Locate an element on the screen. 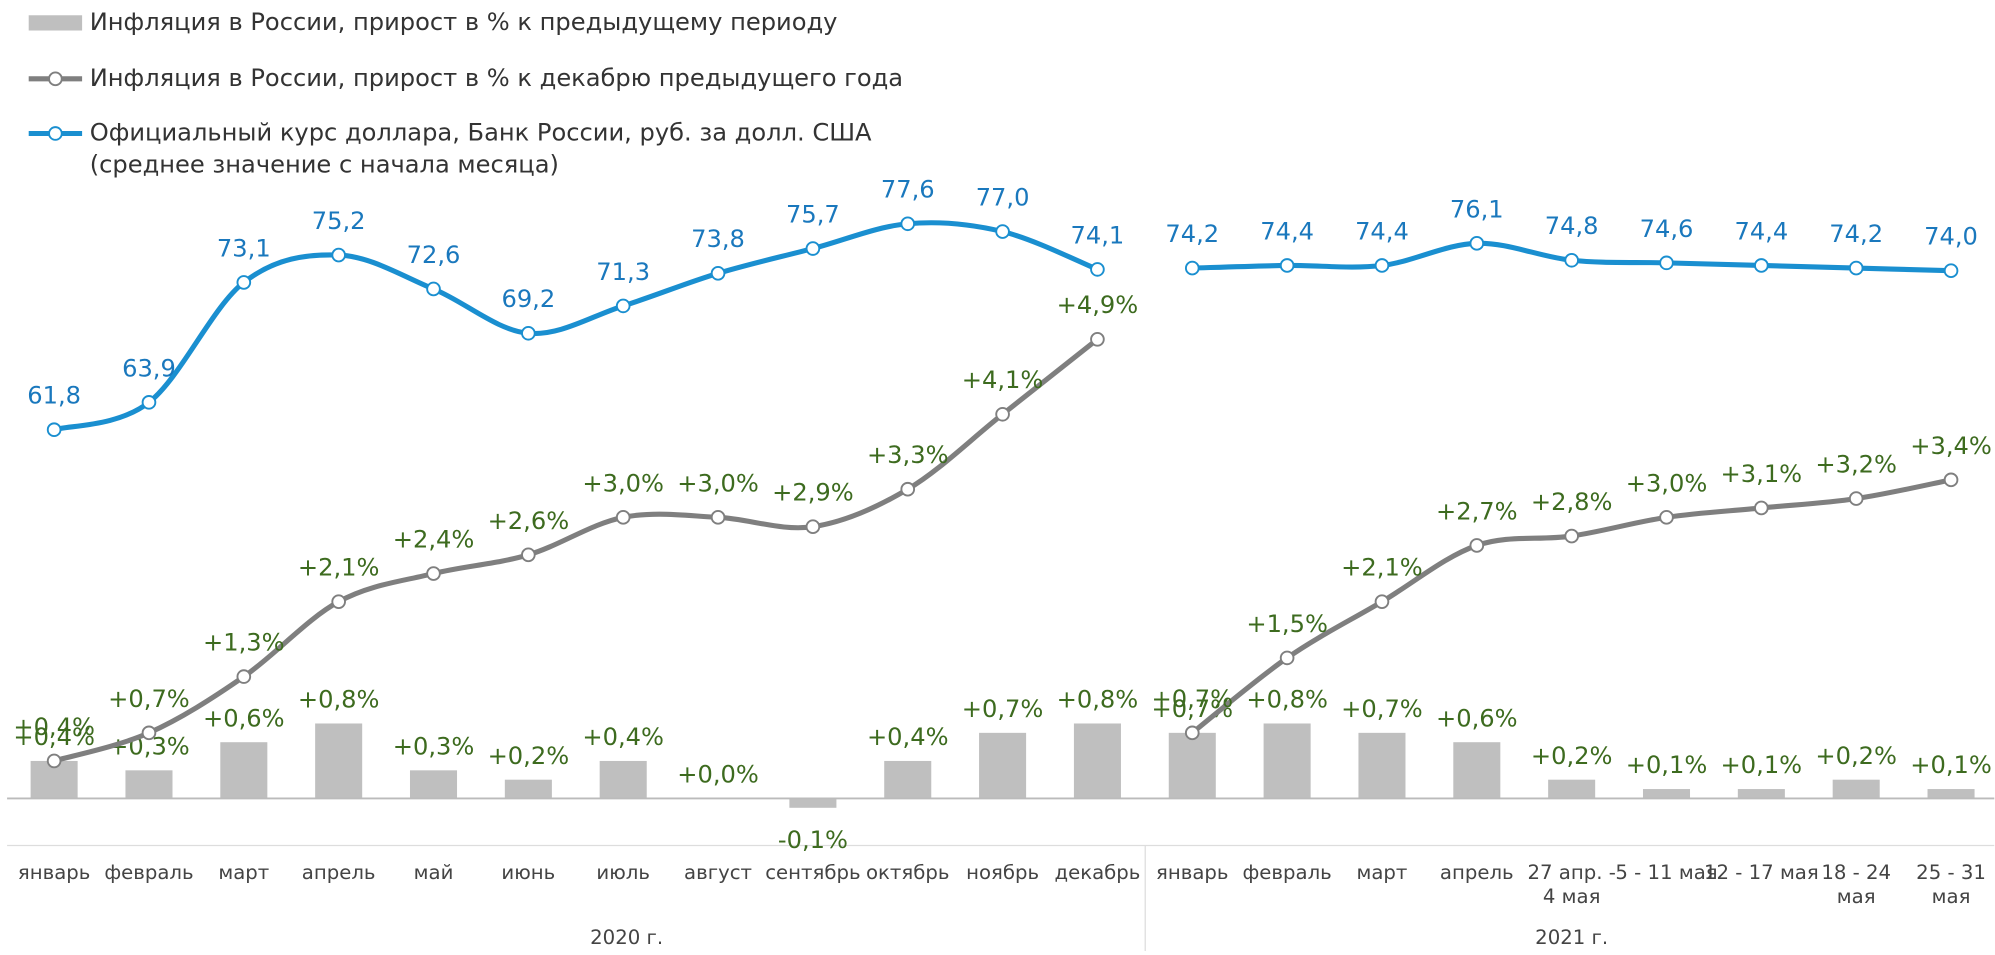 Image resolution: width=1995 pixels, height=955 pixels. x-tick-label: 12 - 17 мая is located at coordinates (1761, 872).